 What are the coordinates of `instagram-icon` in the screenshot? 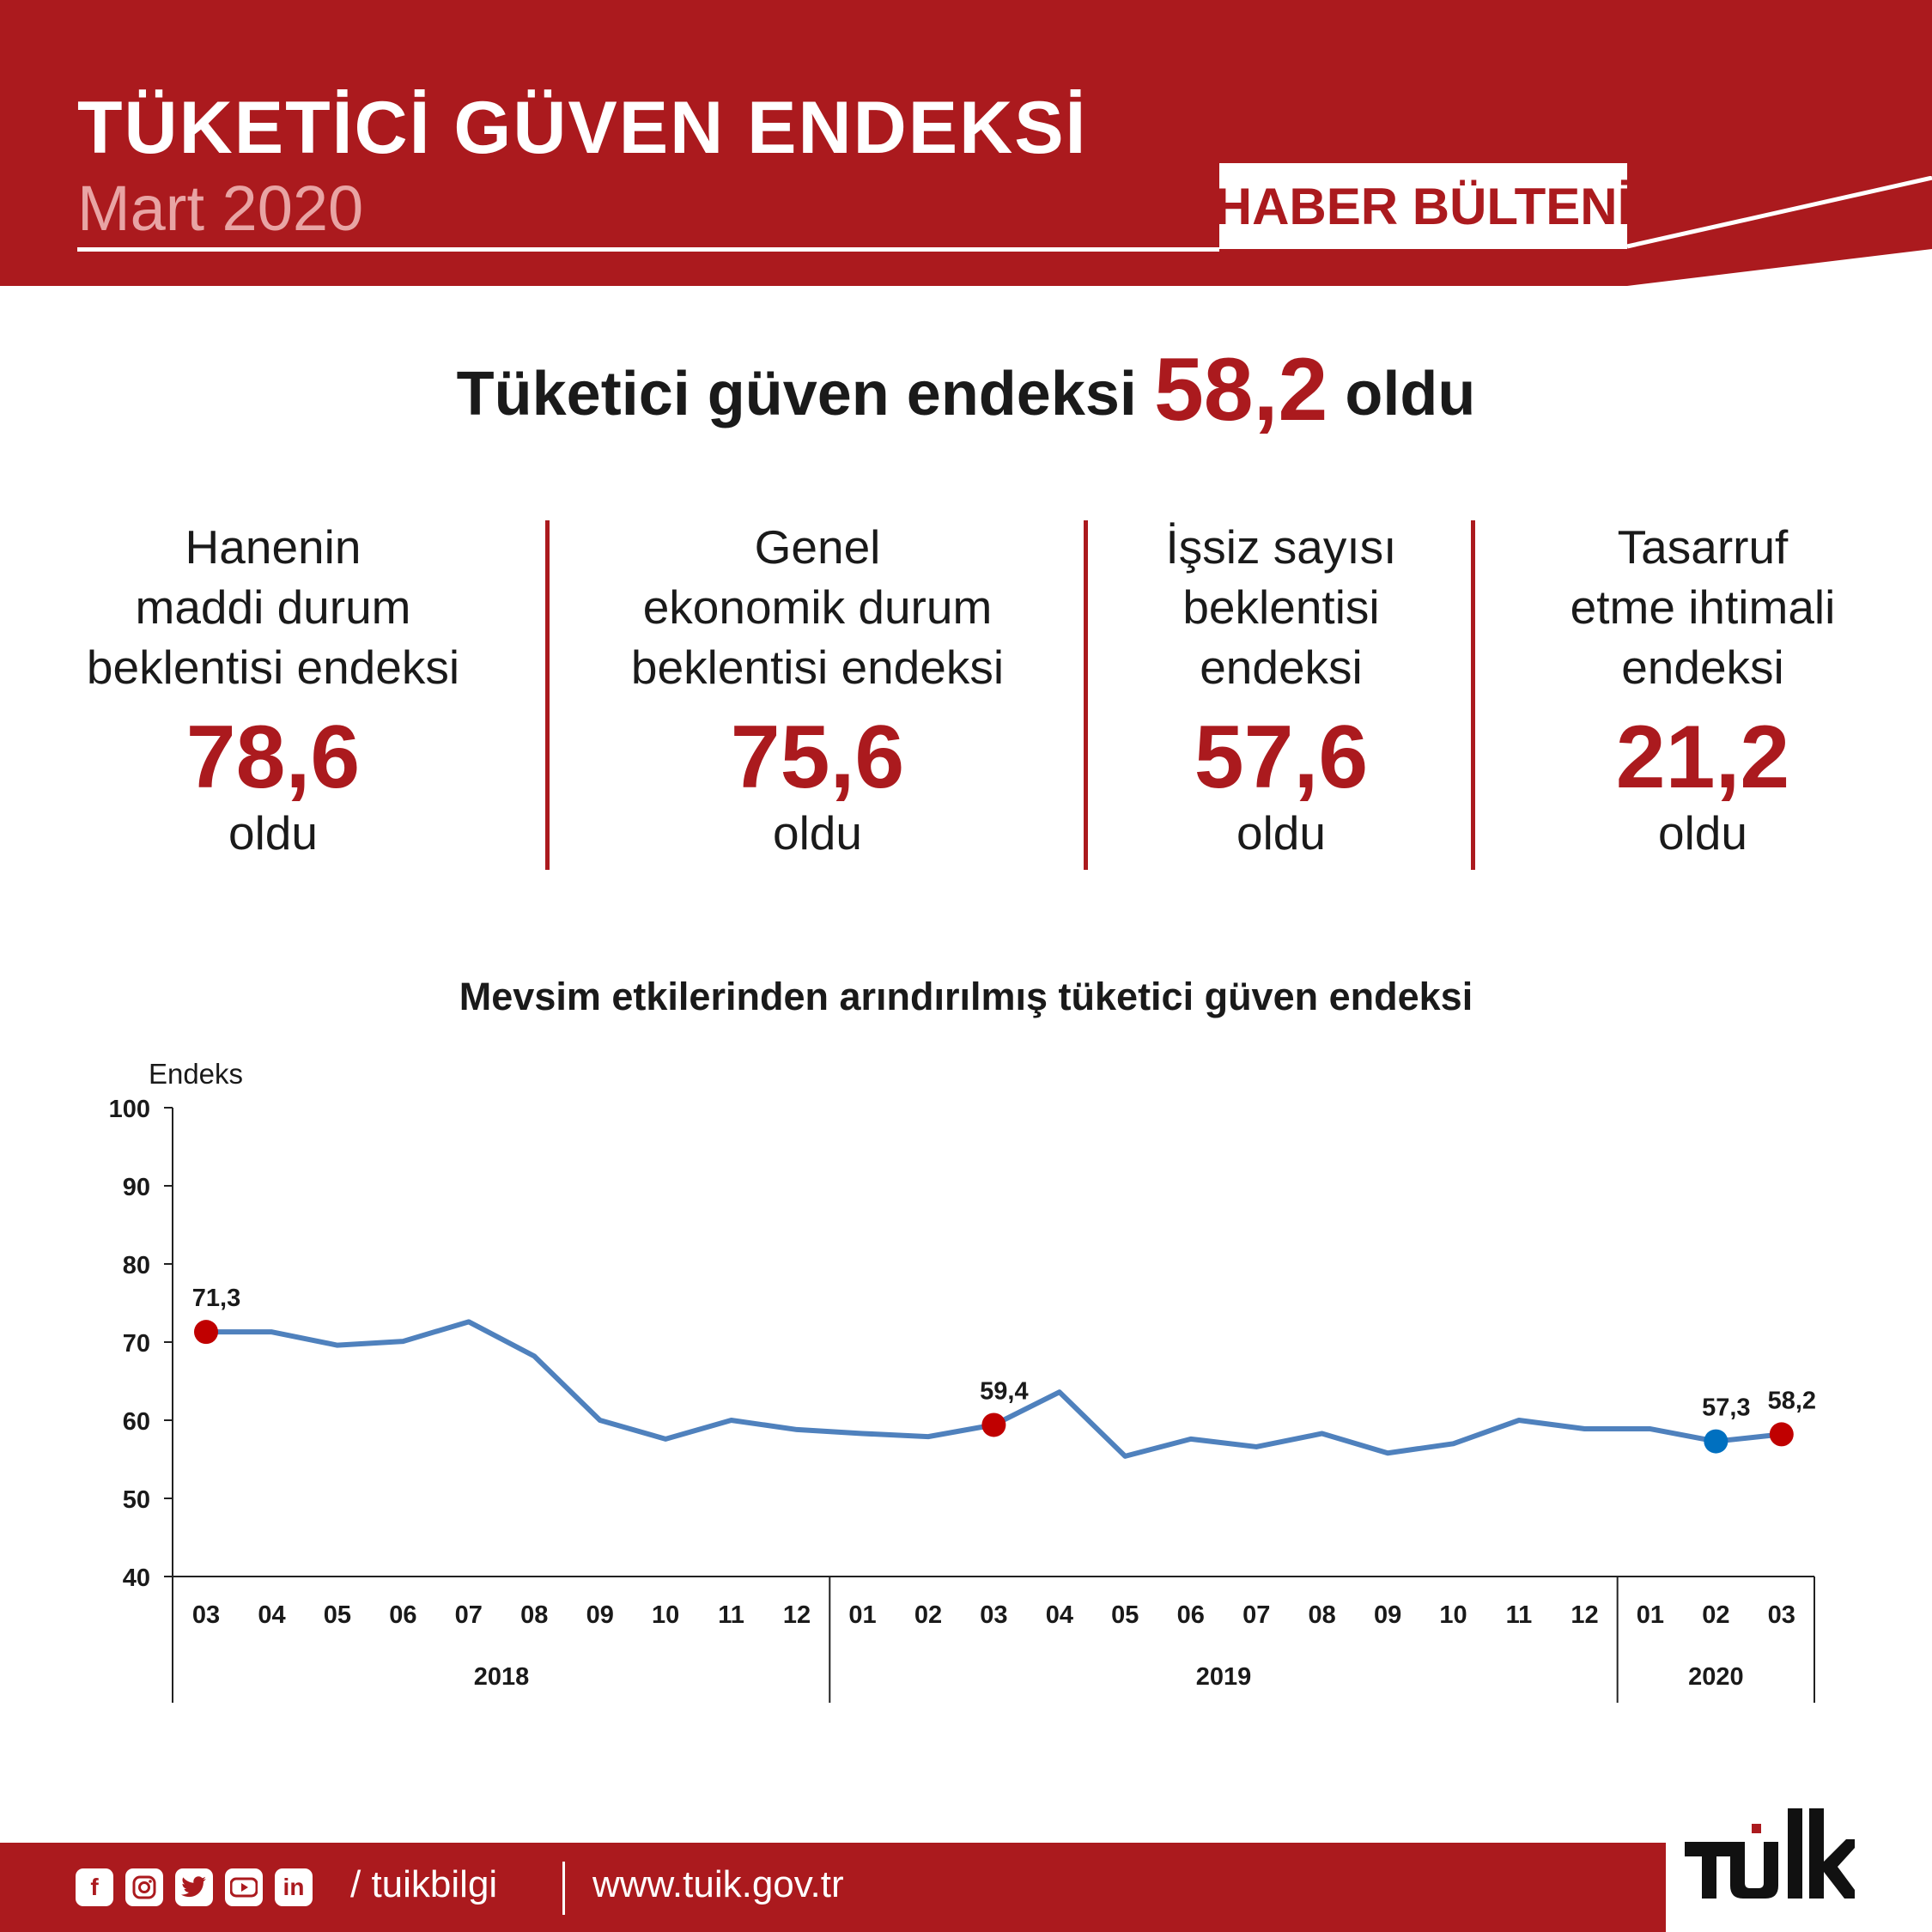 It's located at (144, 1887).